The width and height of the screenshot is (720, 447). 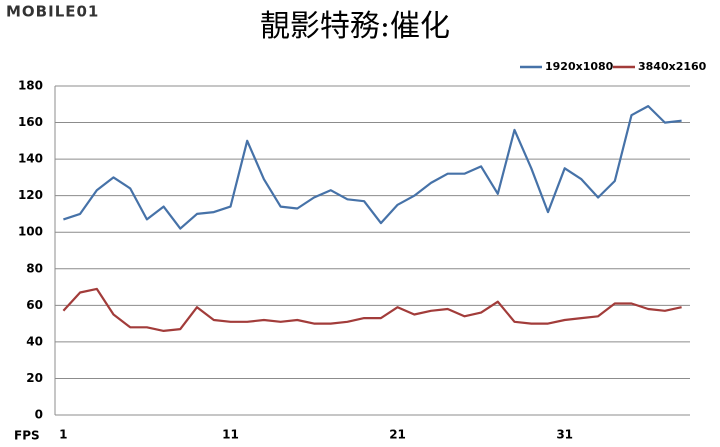 What do you see at coordinates (230, 435) in the screenshot?
I see `x-tick-label: 11` at bounding box center [230, 435].